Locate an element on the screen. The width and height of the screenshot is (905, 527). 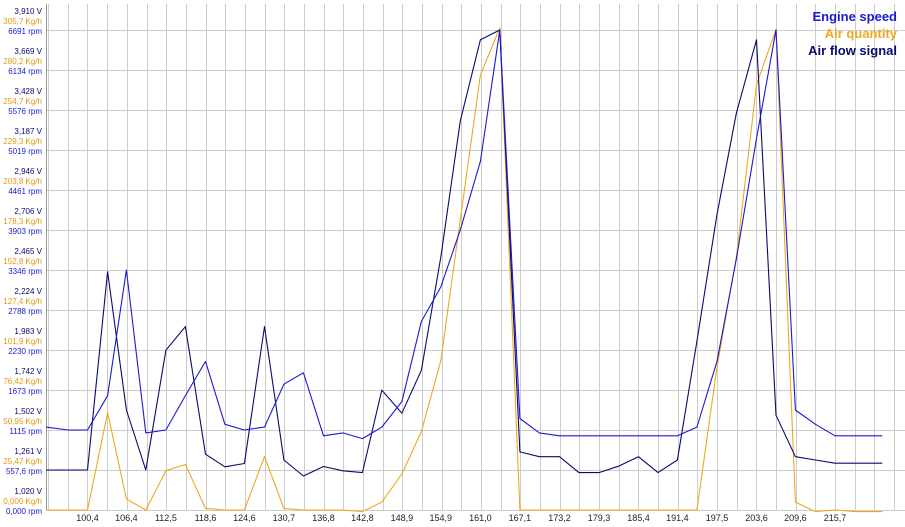
y-tick-engine-speed: 6691 rpm is located at coordinates (25, 31).